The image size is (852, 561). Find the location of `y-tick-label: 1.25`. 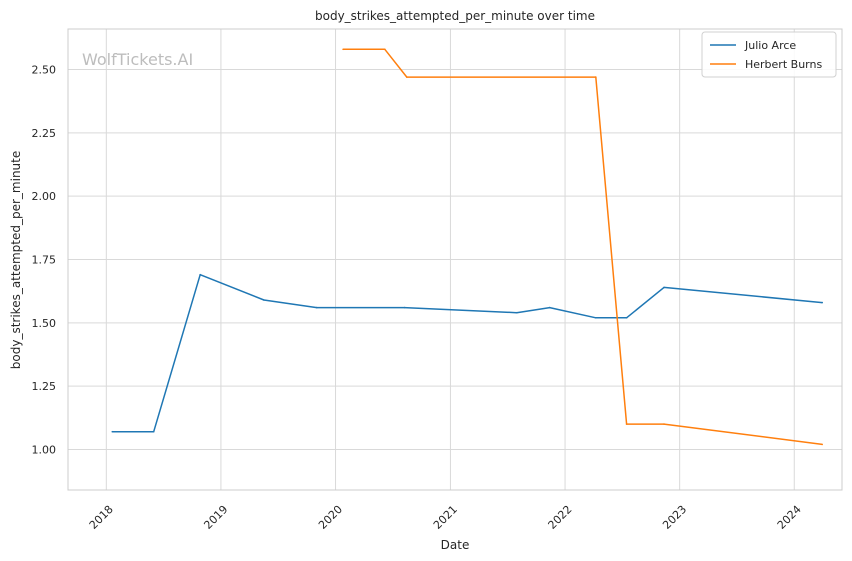

y-tick-label: 1.25 is located at coordinates (44, 386).